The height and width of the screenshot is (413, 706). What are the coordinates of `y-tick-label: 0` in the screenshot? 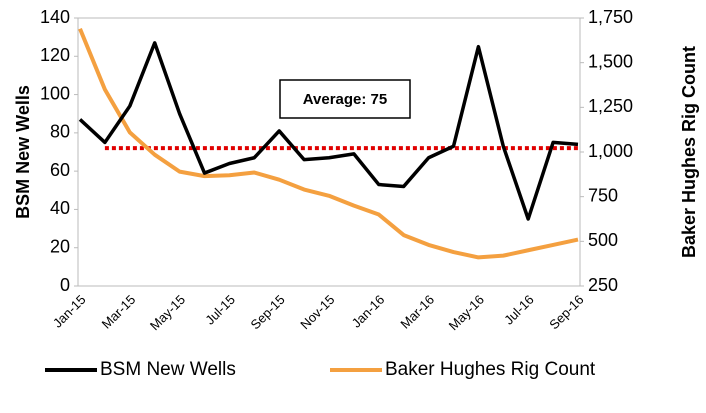 It's located at (65, 285).